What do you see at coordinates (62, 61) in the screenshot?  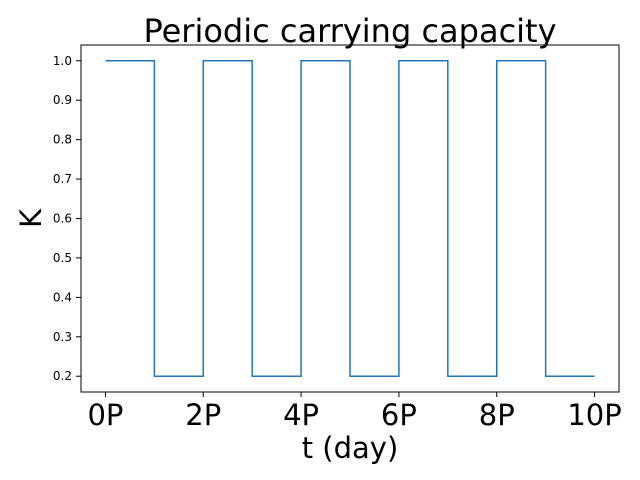 I see `y-tick-label: 1.0` at bounding box center [62, 61].